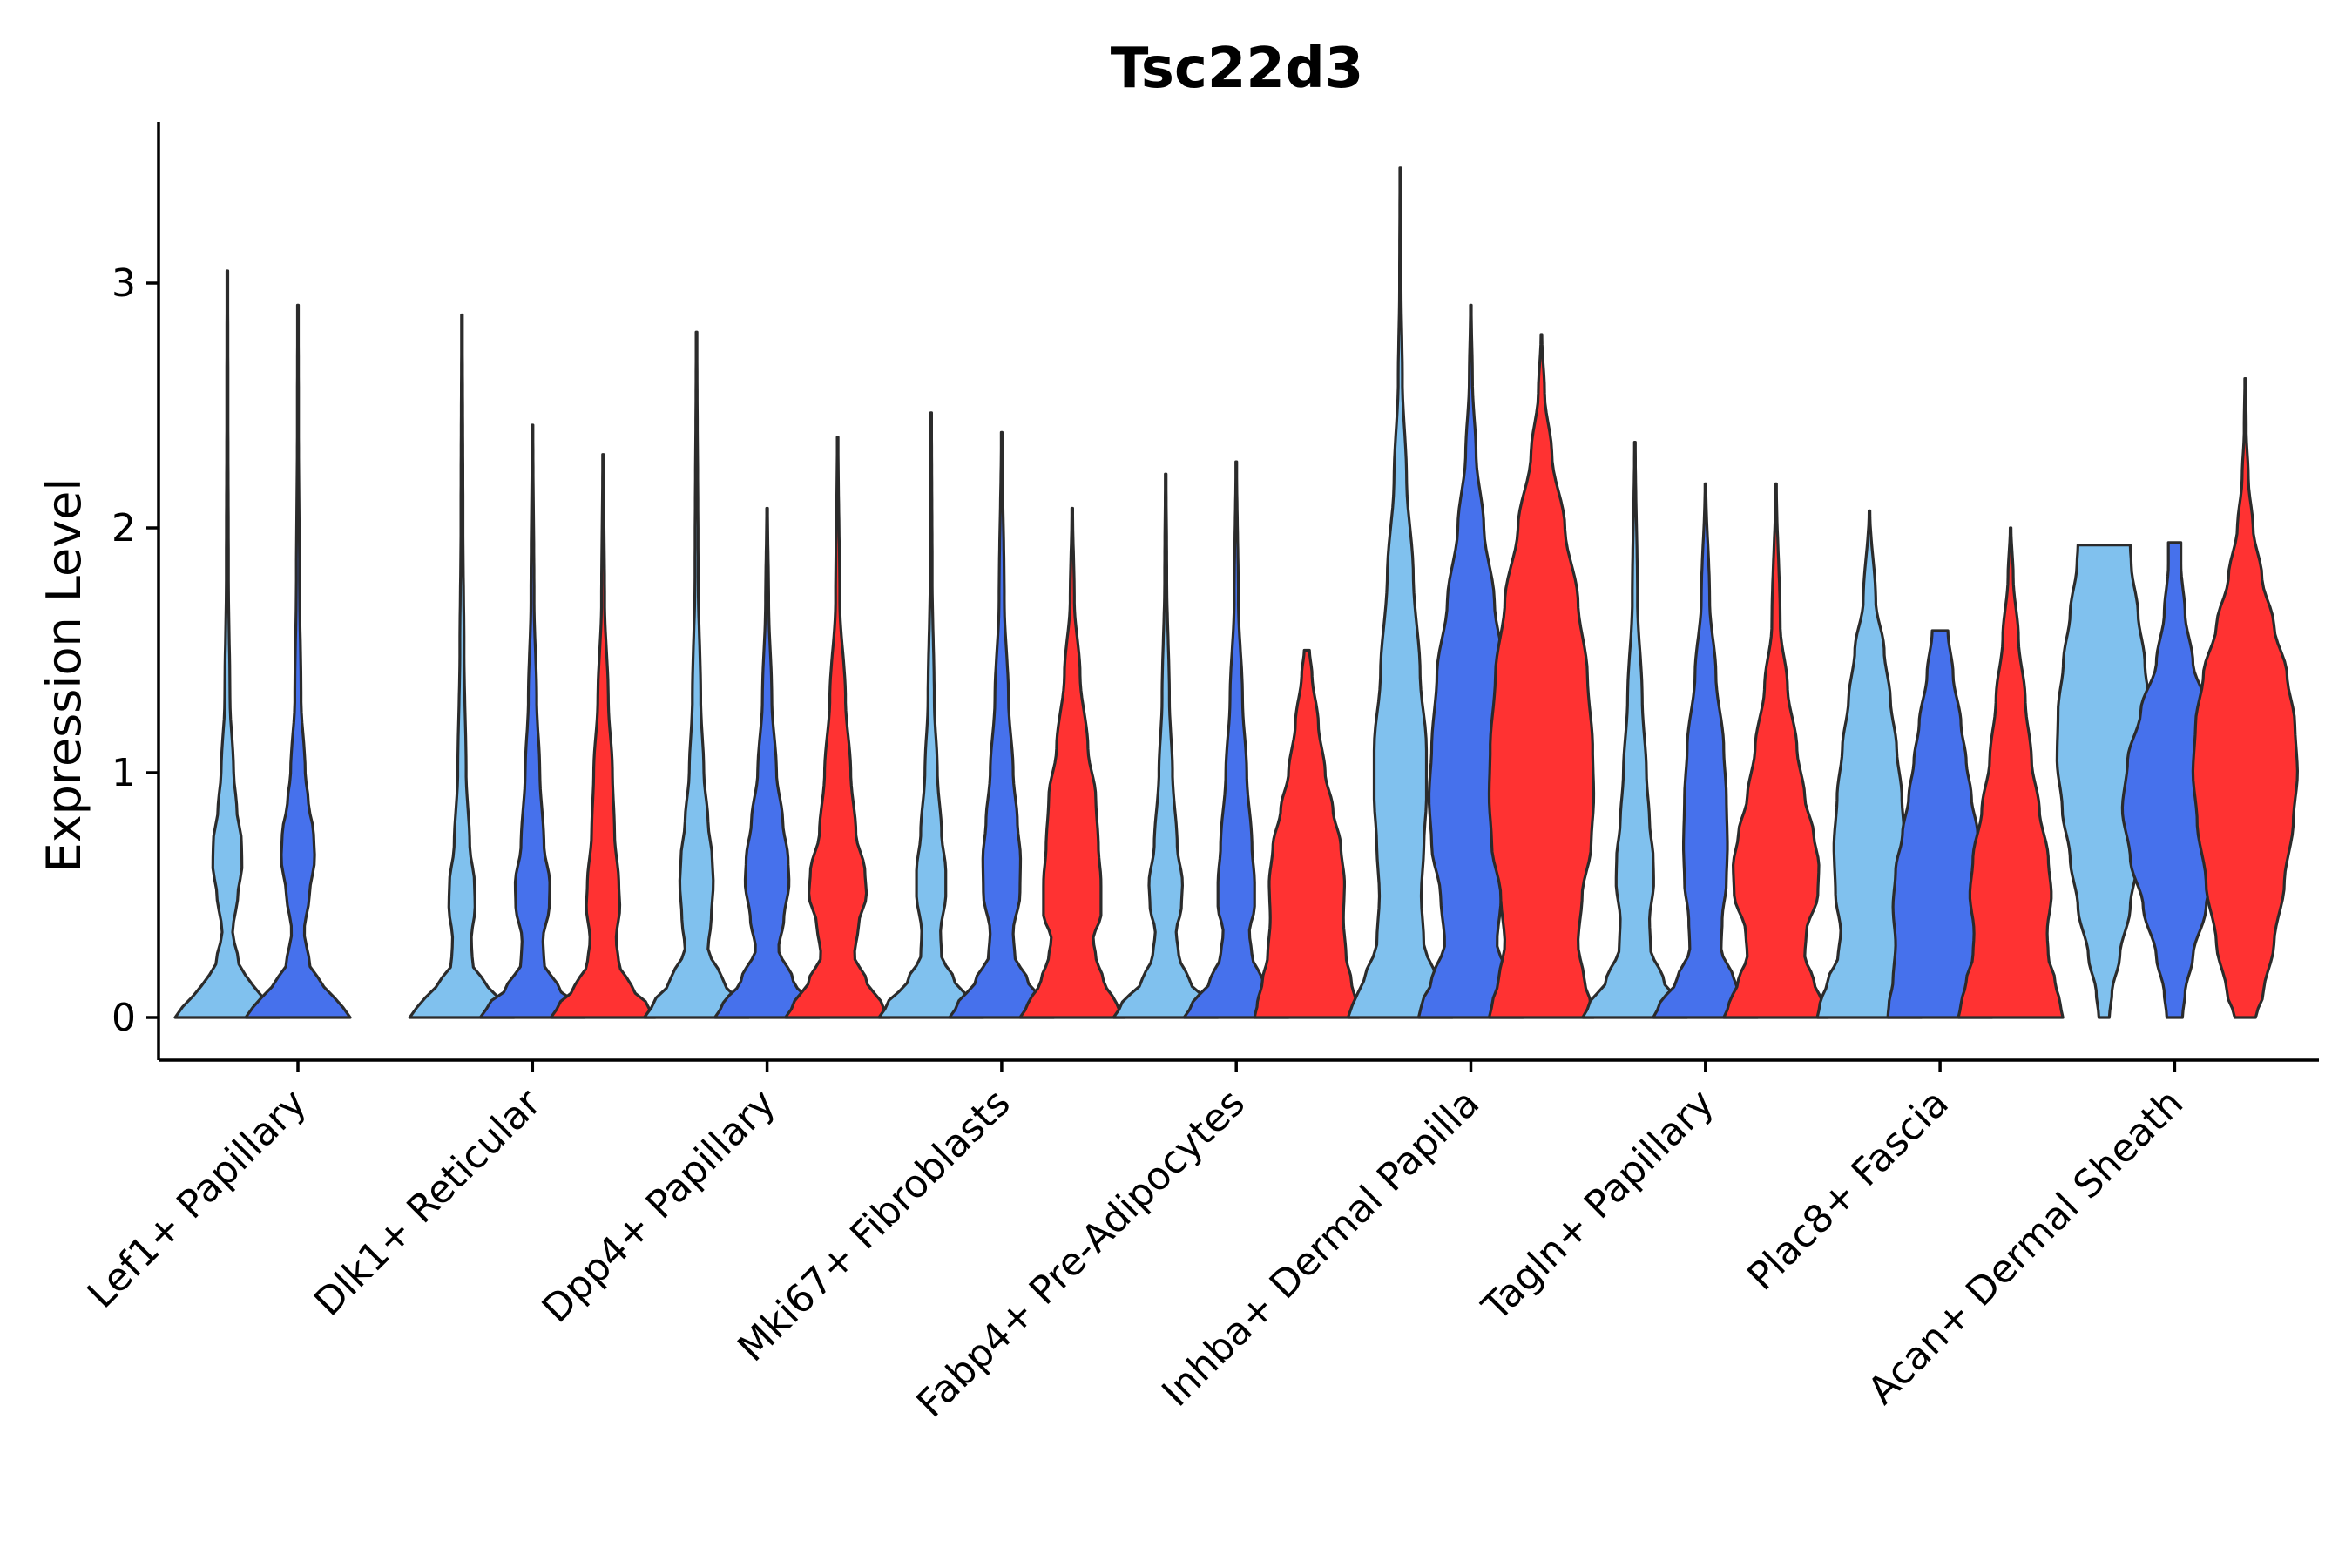 The width and height of the screenshot is (2352, 1568). Describe the element at coordinates (428, 1202) in the screenshot. I see `x-tick-label: Dlk1+ Reticular` at that location.